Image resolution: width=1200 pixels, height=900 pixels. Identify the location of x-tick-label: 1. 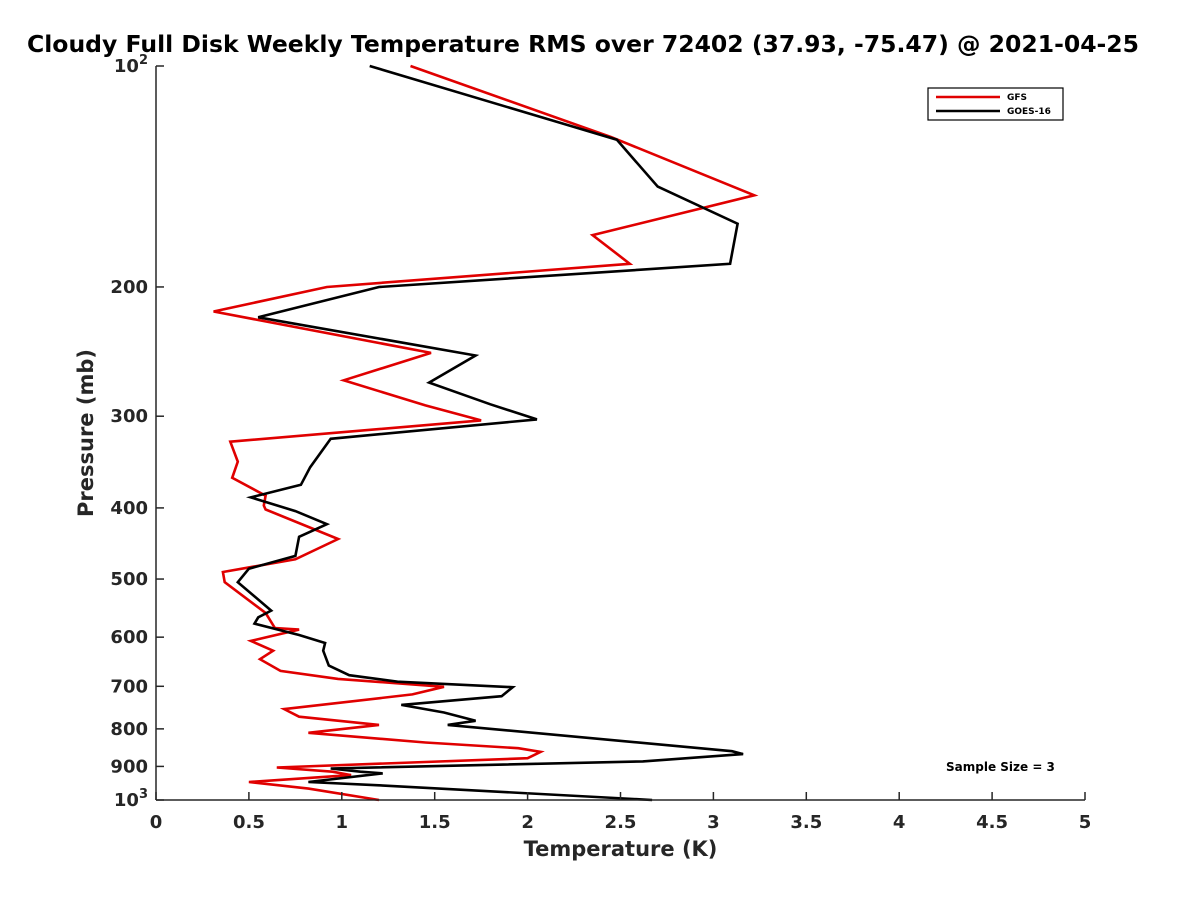
(342, 822).